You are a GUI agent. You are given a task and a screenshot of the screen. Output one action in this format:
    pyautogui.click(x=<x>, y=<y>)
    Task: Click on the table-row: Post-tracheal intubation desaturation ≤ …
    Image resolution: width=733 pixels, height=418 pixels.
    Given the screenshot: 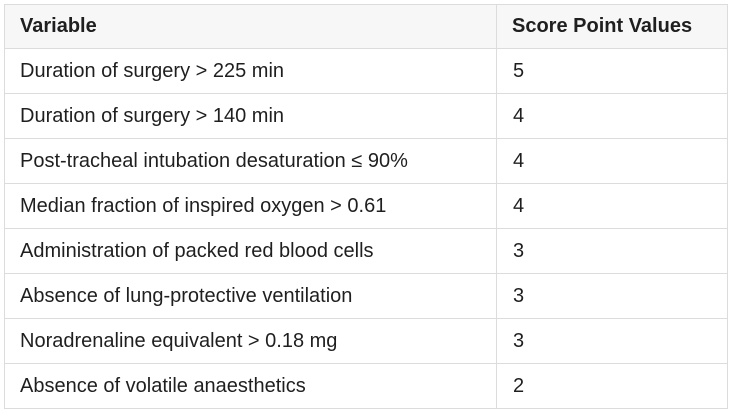 What is the action you would take?
    pyautogui.click(x=366, y=161)
    